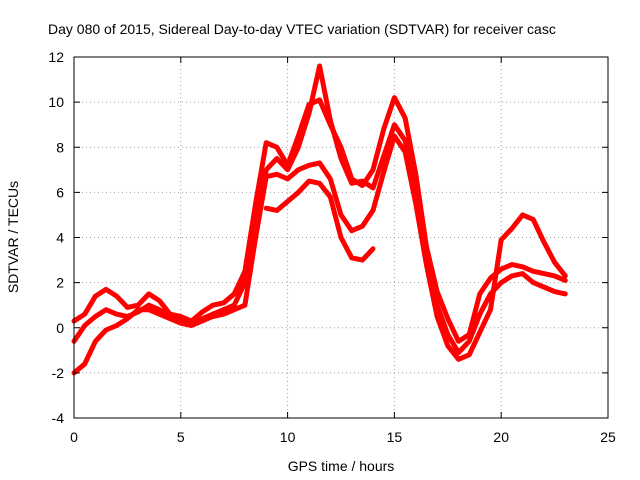 Image resolution: width=640 pixels, height=480 pixels. What do you see at coordinates (60, 283) in the screenshot?
I see `y-tick-label: 2` at bounding box center [60, 283].